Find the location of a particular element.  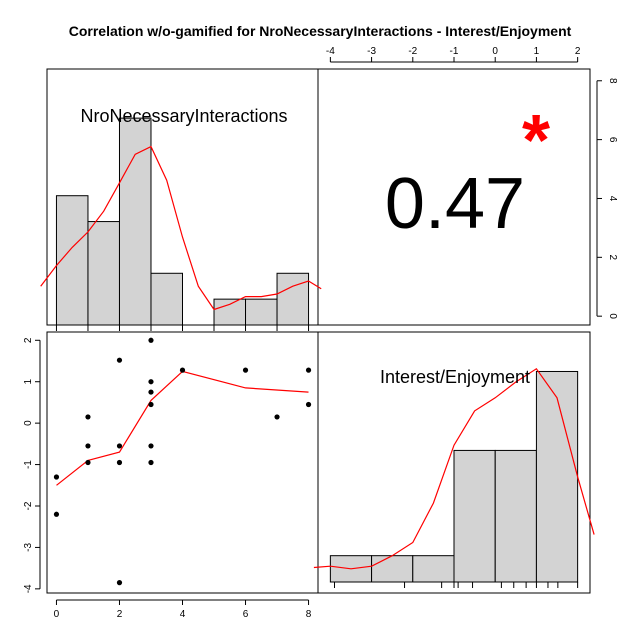

y-axis-left-tick-label: -2 is located at coordinates (28, 505).